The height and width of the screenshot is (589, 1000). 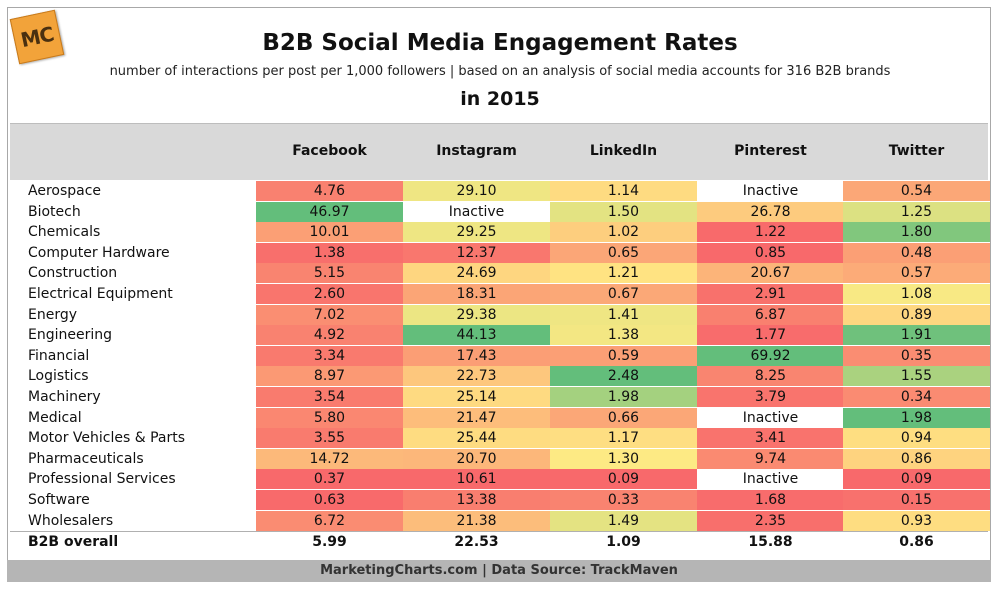 What do you see at coordinates (59, 355) in the screenshot?
I see `row-label: Financial` at bounding box center [59, 355].